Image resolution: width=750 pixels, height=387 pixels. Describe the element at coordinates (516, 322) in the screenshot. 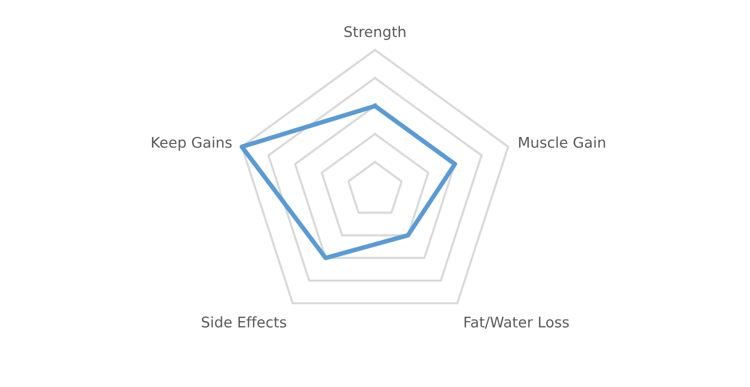

I see `spoke-label: Fat/Water Loss` at that location.